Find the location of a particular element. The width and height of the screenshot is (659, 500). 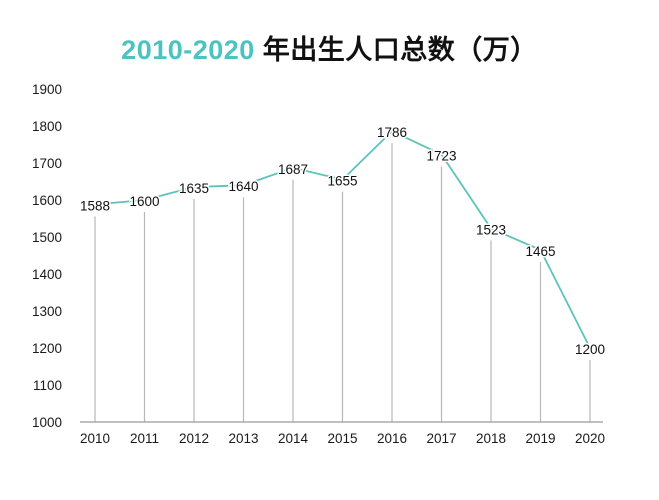

y-tick-label: 1700 is located at coordinates (47, 163).